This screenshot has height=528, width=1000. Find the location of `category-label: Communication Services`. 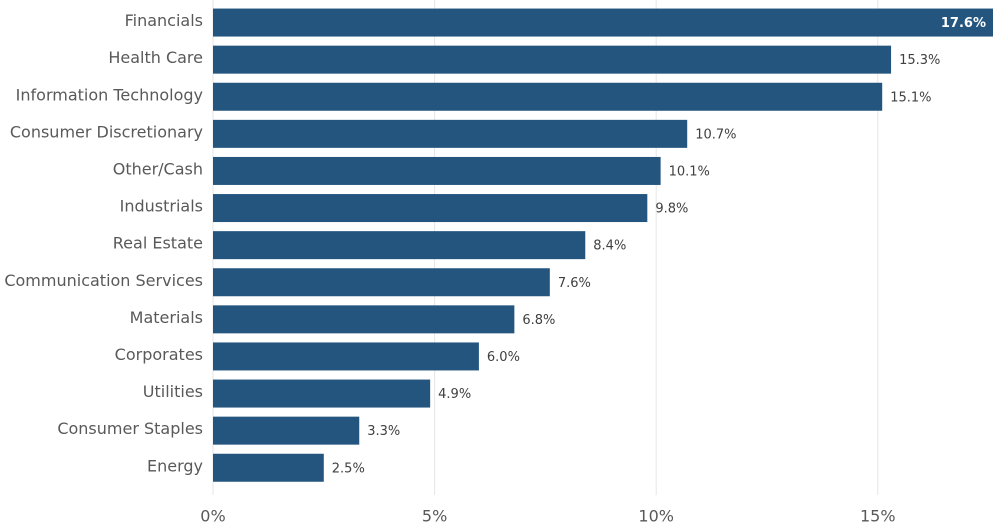

category-label: Communication Services is located at coordinates (103, 280).